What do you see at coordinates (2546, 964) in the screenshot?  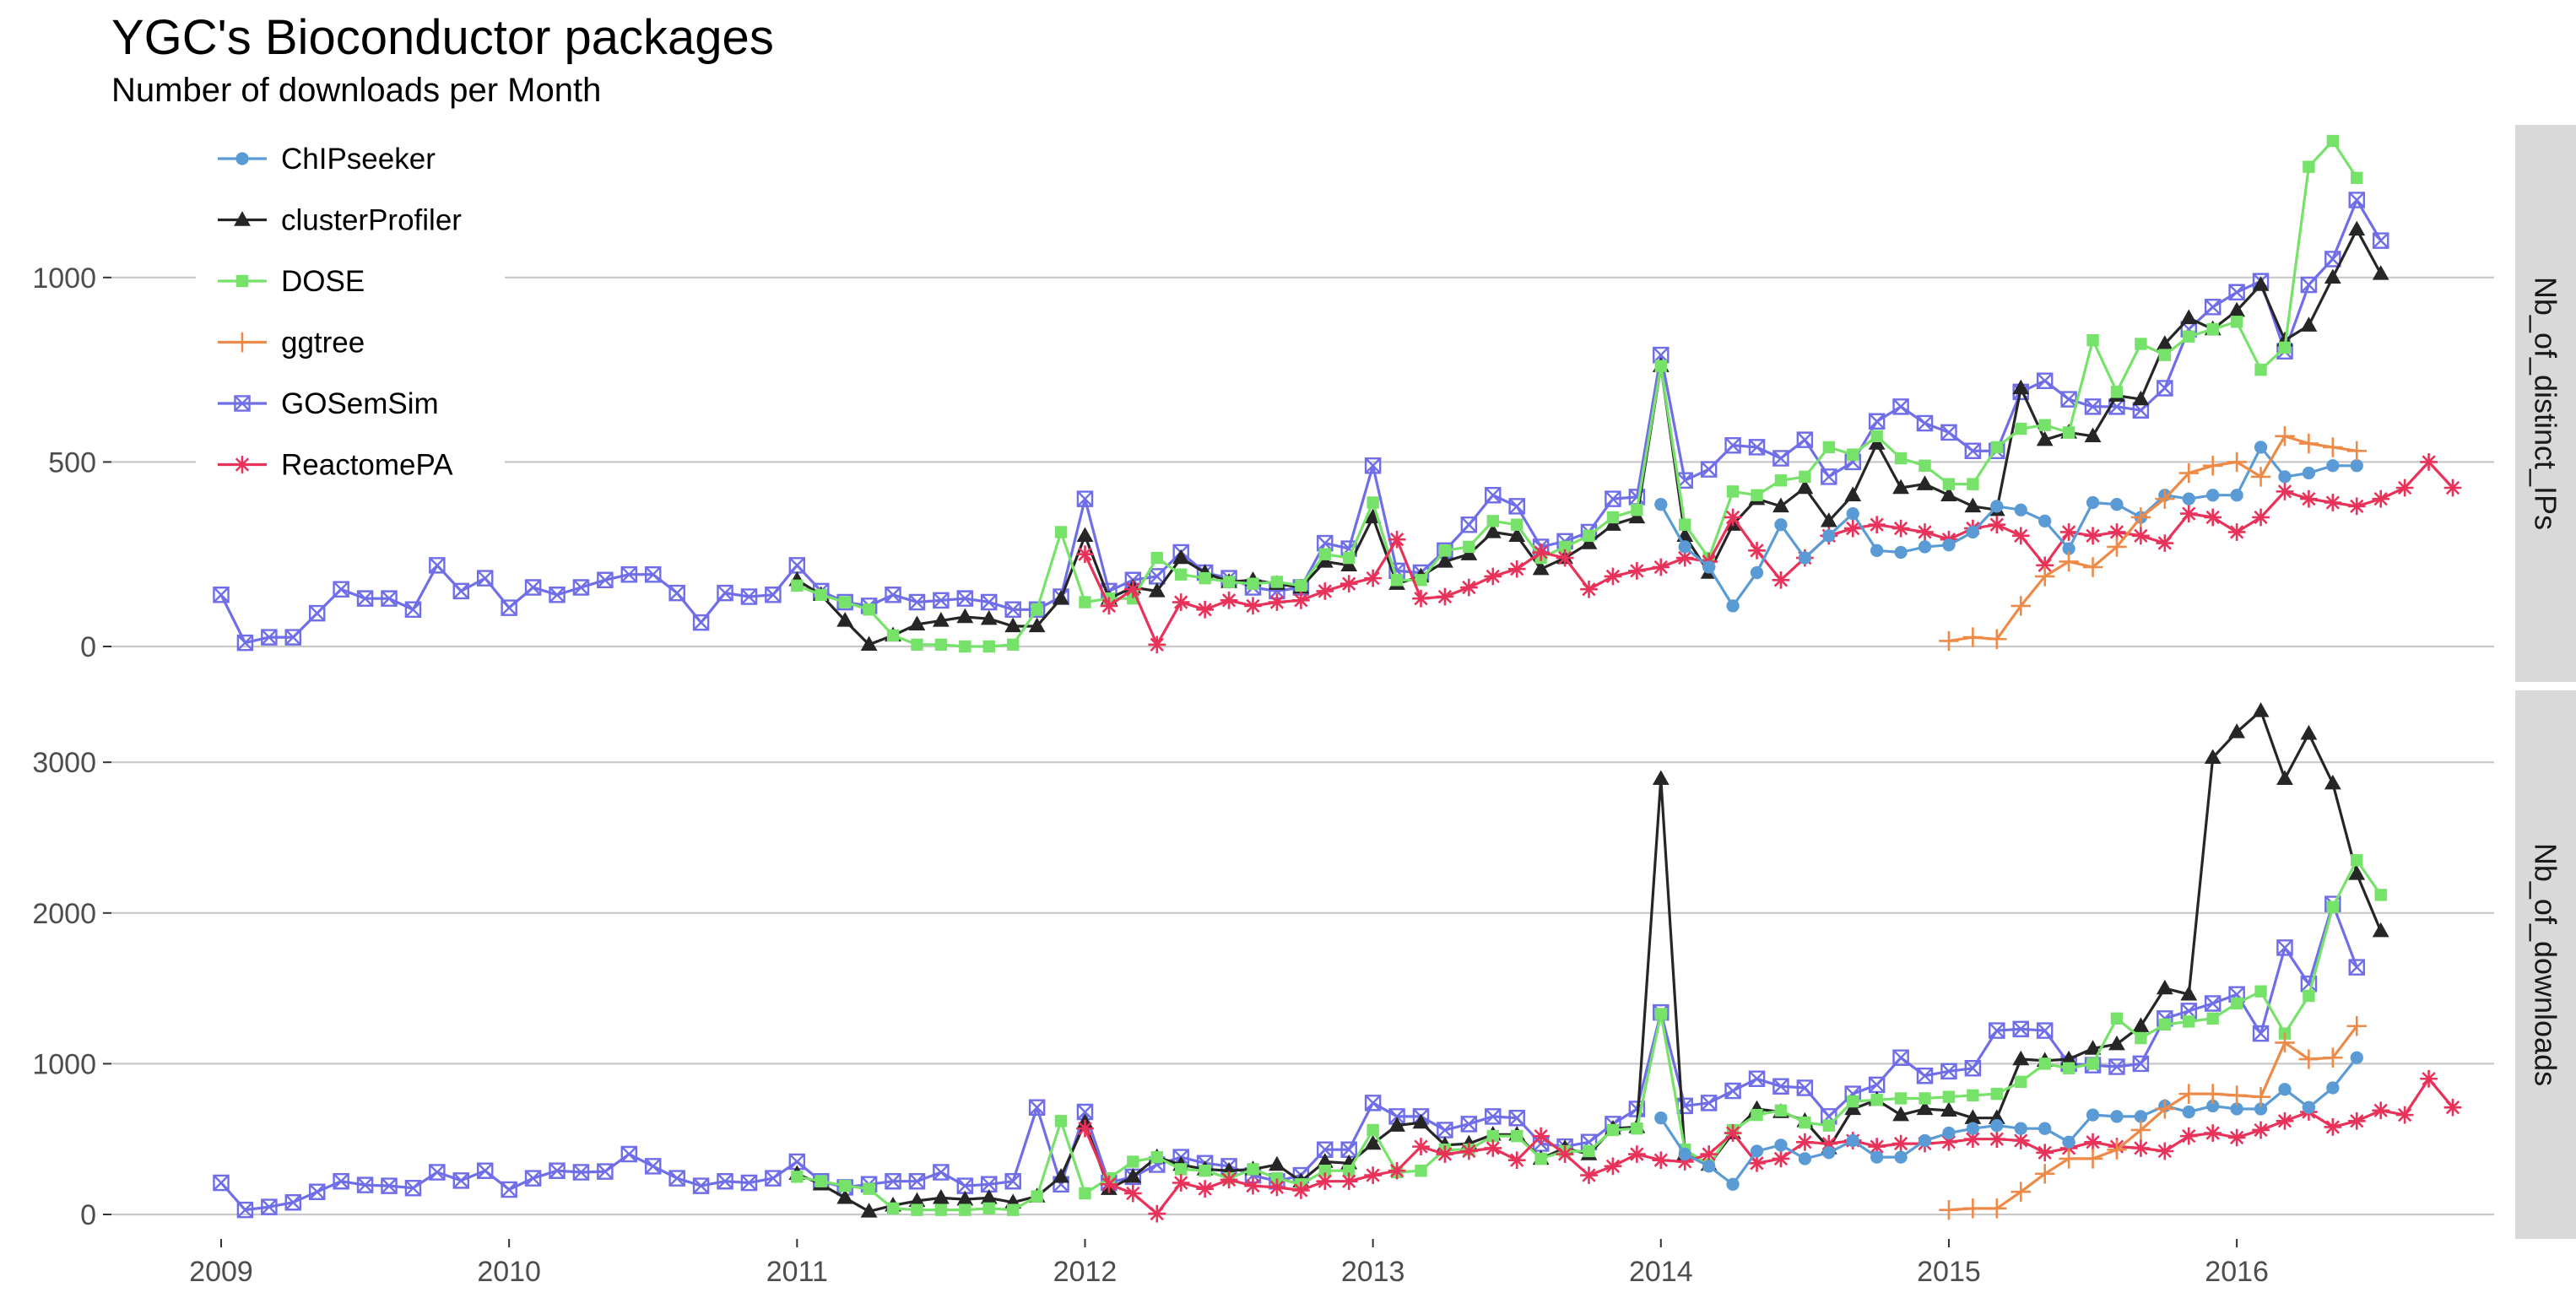 I see `facet-strip-label: Nb_of_downloads` at bounding box center [2546, 964].